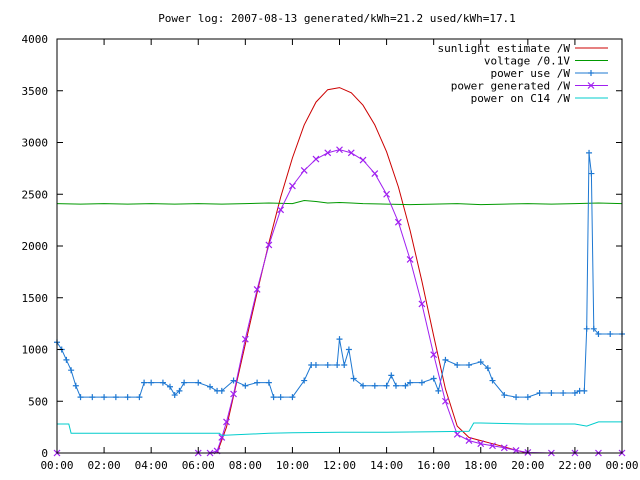 The image size is (640, 480). What do you see at coordinates (198, 465) in the screenshot?
I see `x-tick-label: 06:00` at bounding box center [198, 465].